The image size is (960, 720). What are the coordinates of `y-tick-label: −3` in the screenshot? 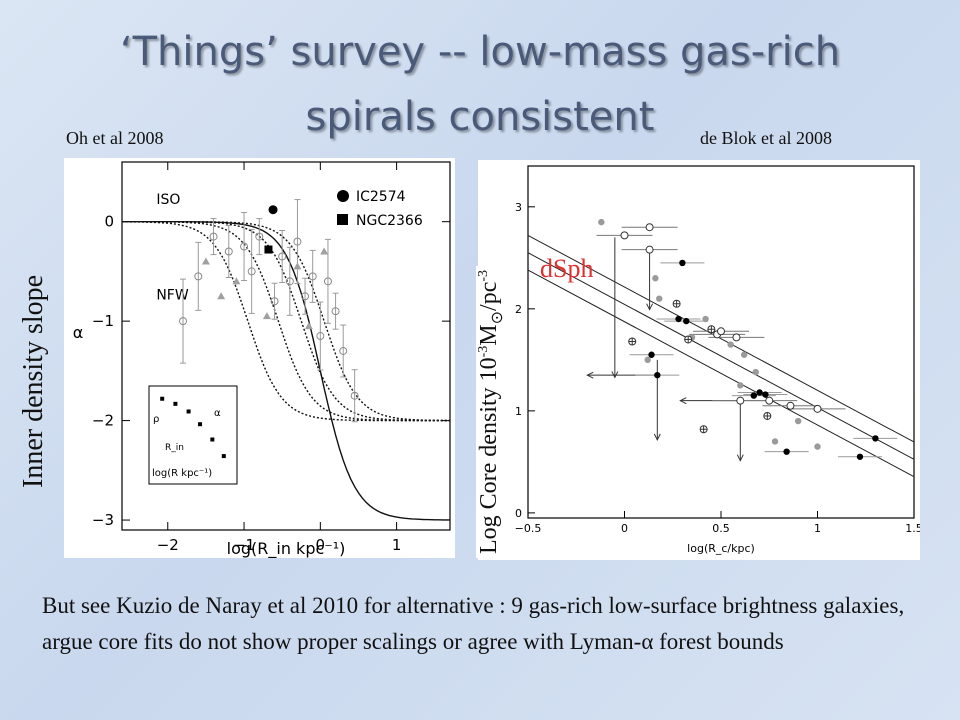 It's located at (103, 520).